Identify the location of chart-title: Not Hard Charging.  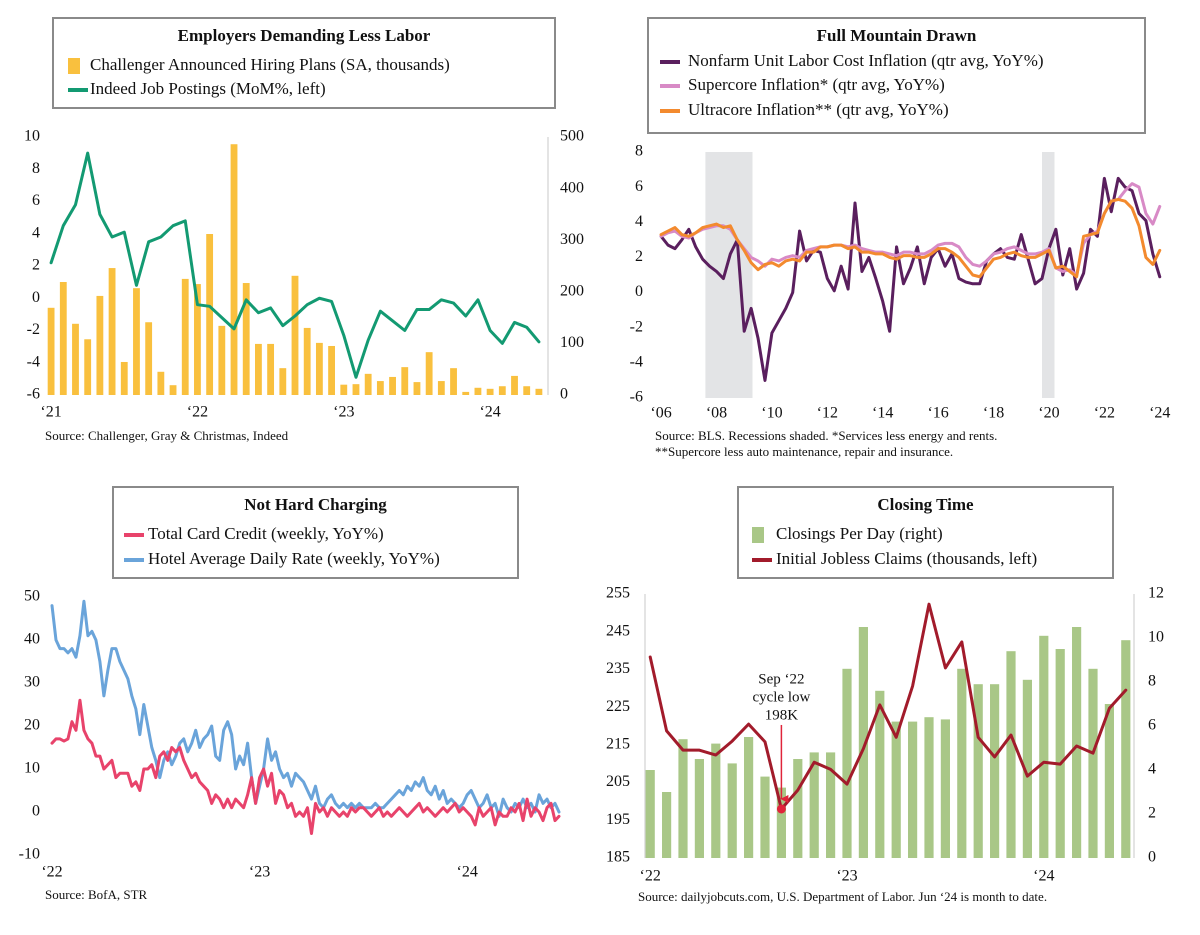
(315, 504).